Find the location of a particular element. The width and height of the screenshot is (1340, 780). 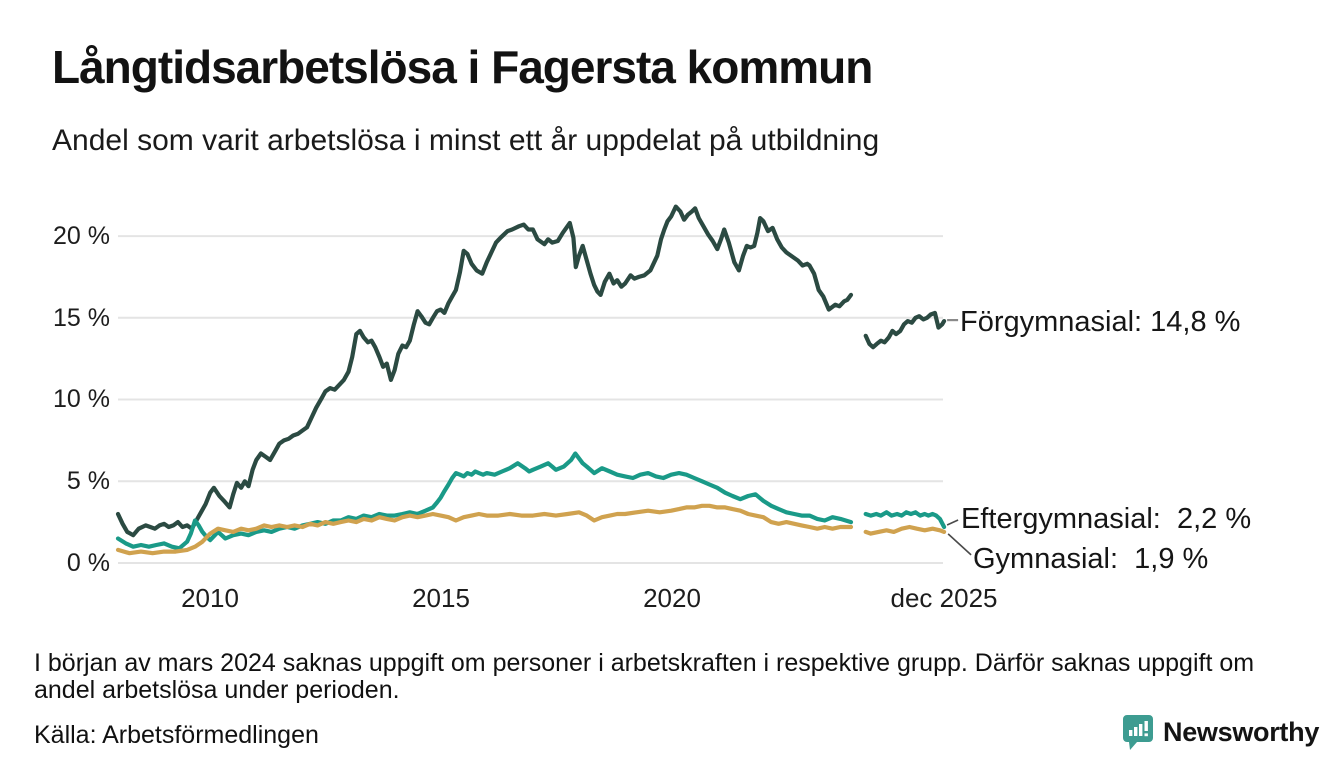

y-tick-5: 5 % is located at coordinates (88, 481).